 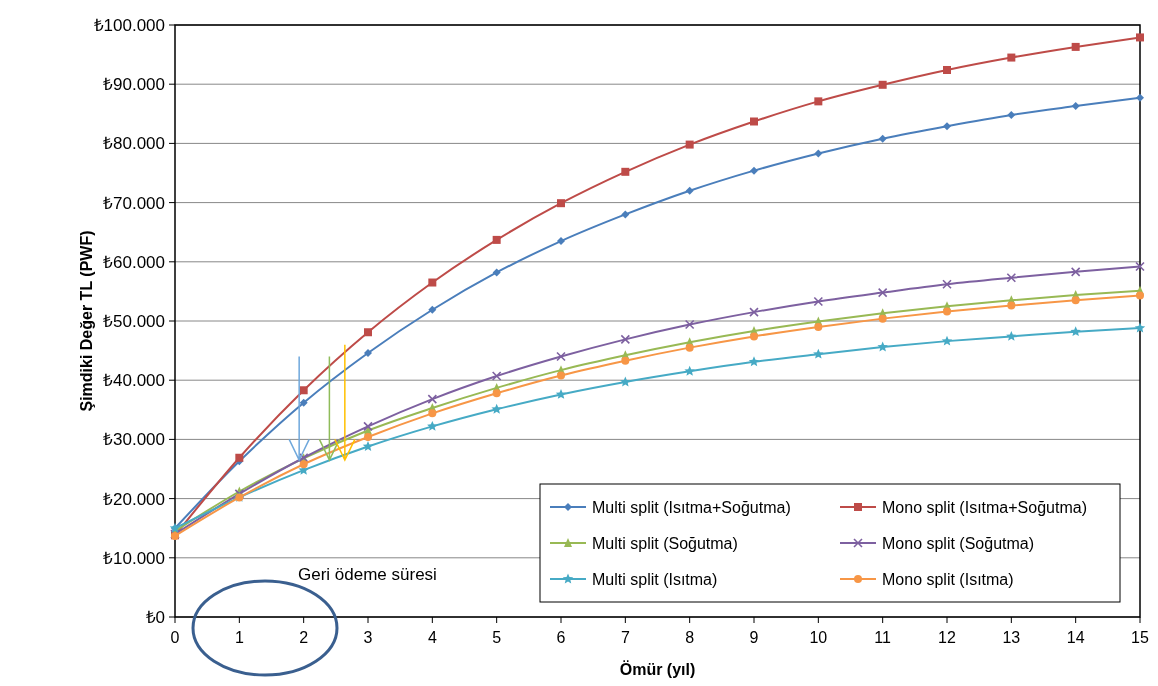 What do you see at coordinates (239, 637) in the screenshot?
I see `x-tick-label: 1` at bounding box center [239, 637].